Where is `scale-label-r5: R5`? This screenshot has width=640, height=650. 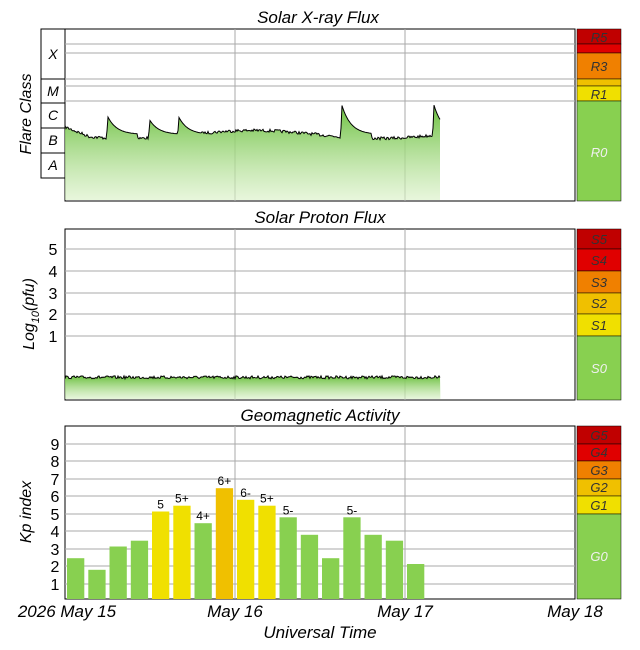
scale-label-r5: R5 is located at coordinates (599, 37).